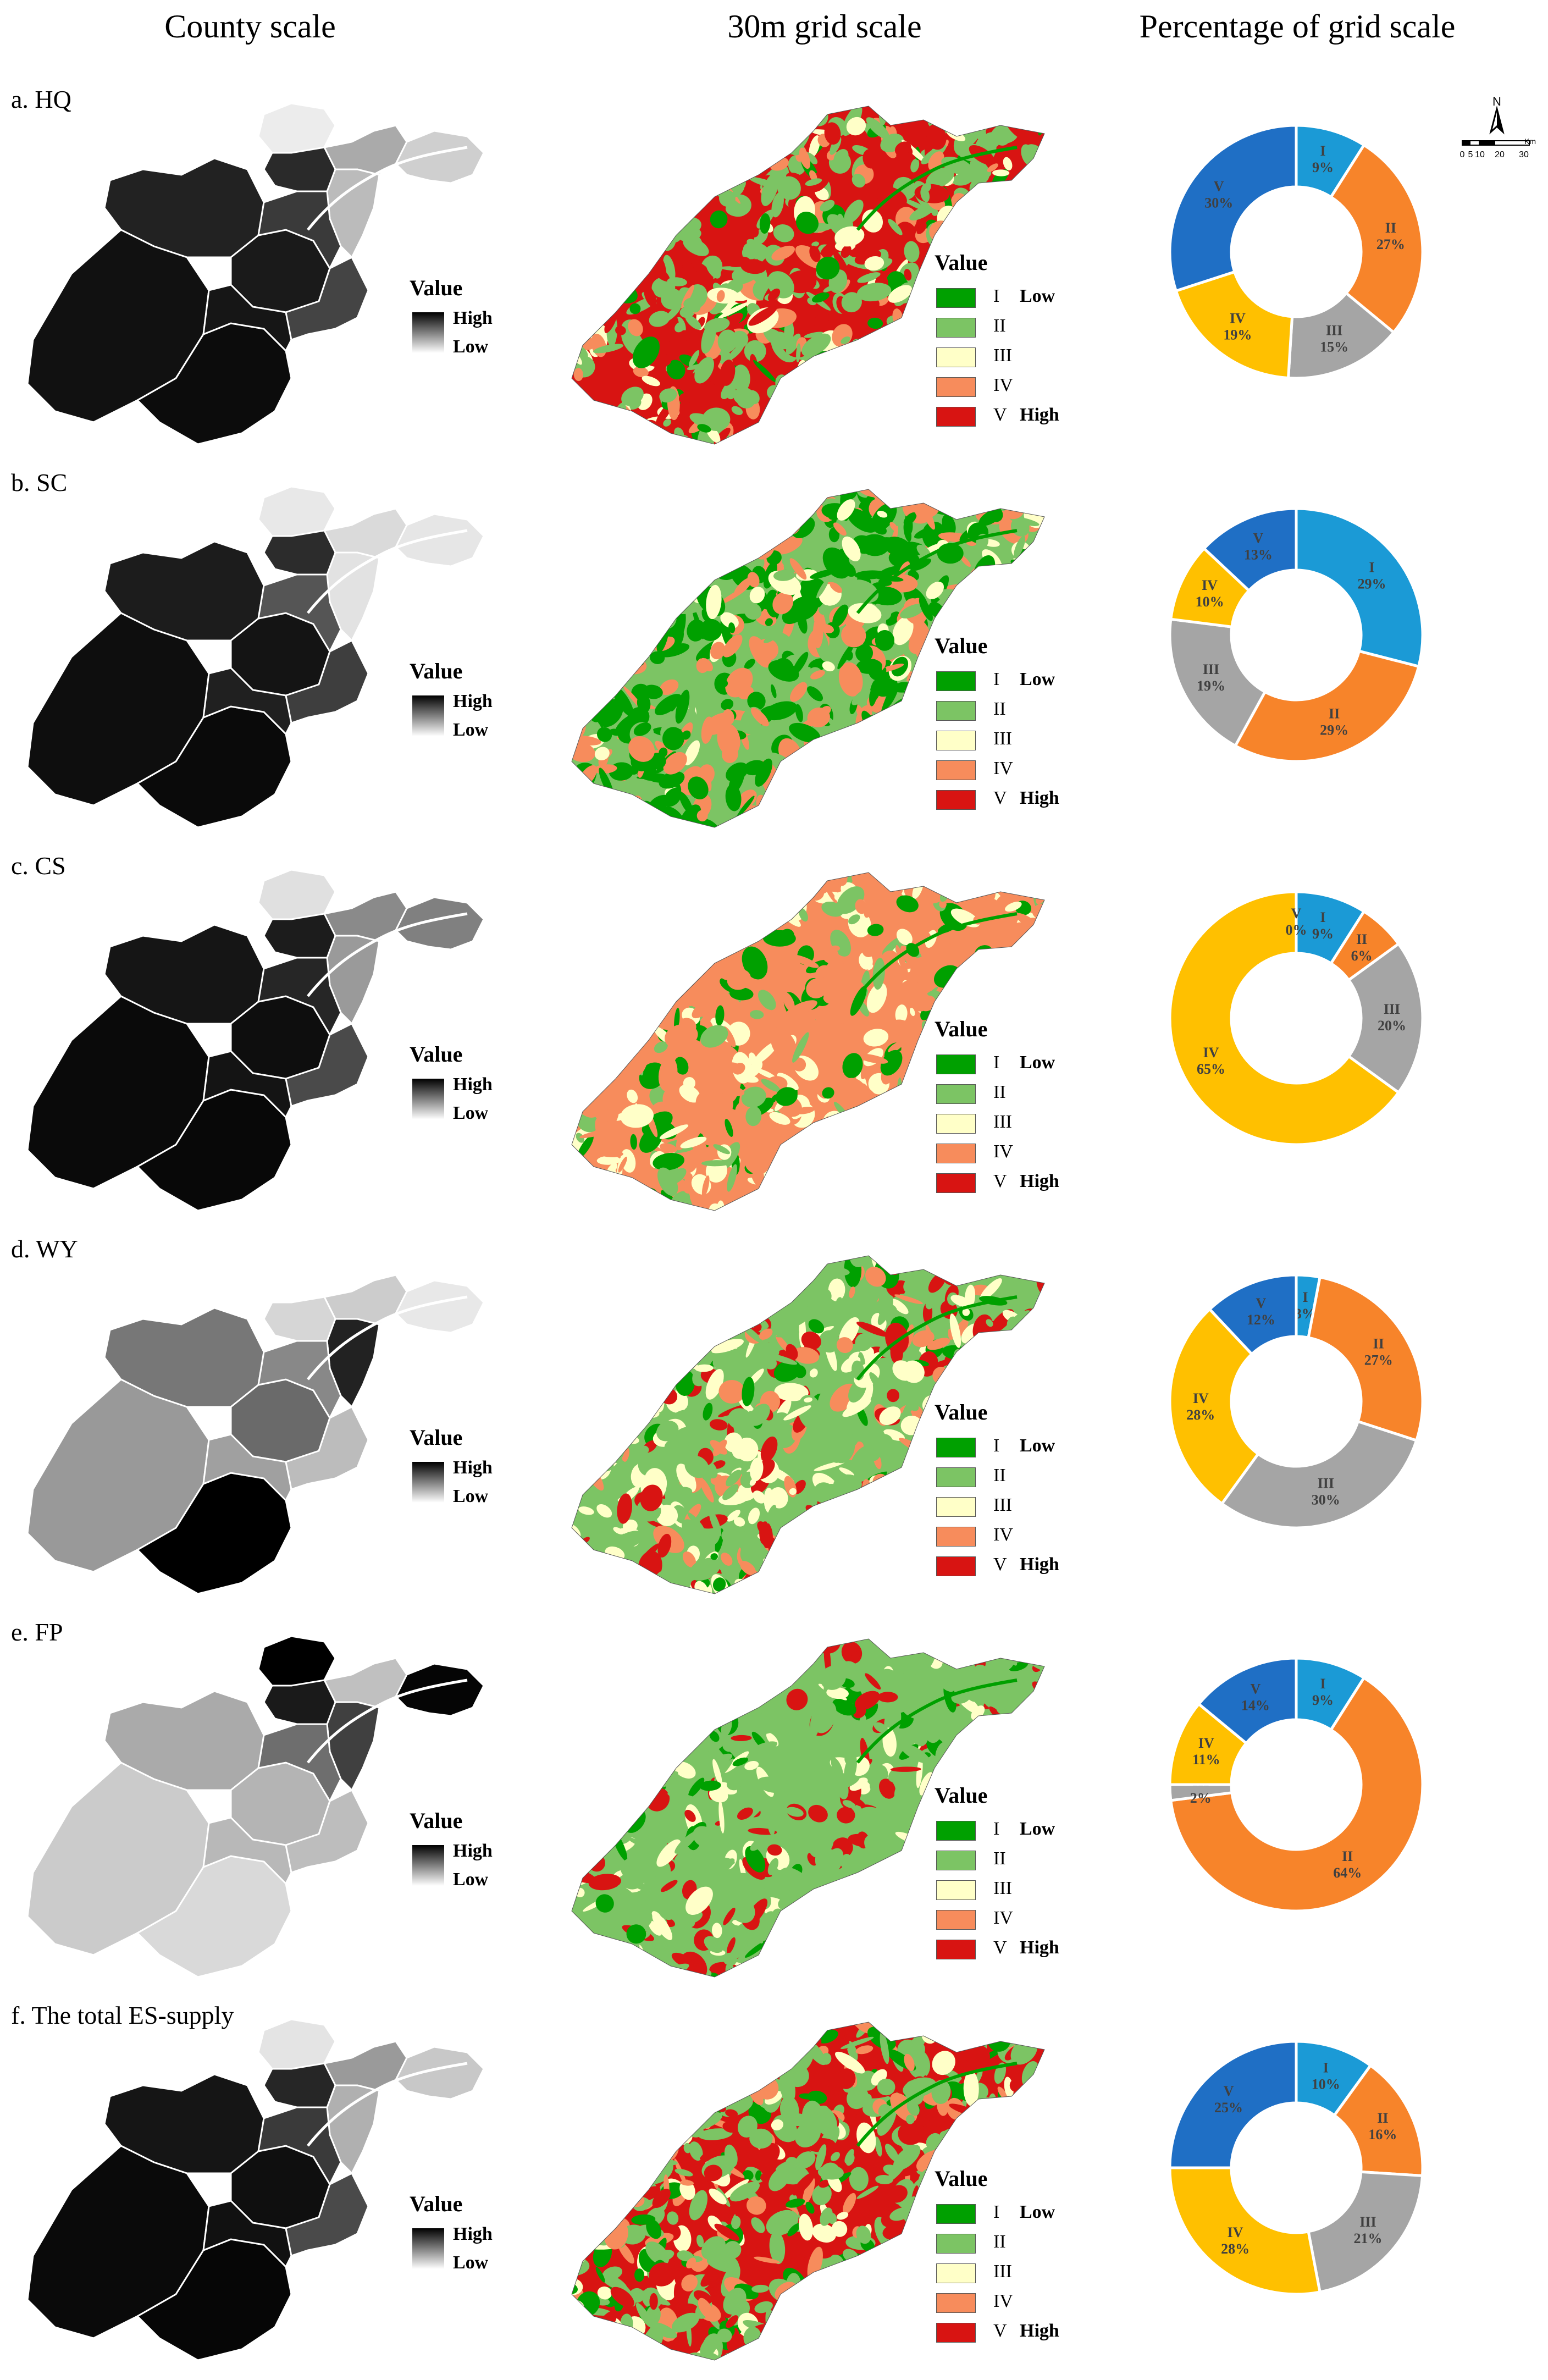  I want to click on donut-label-percent: 19%, so click(1237, 335).